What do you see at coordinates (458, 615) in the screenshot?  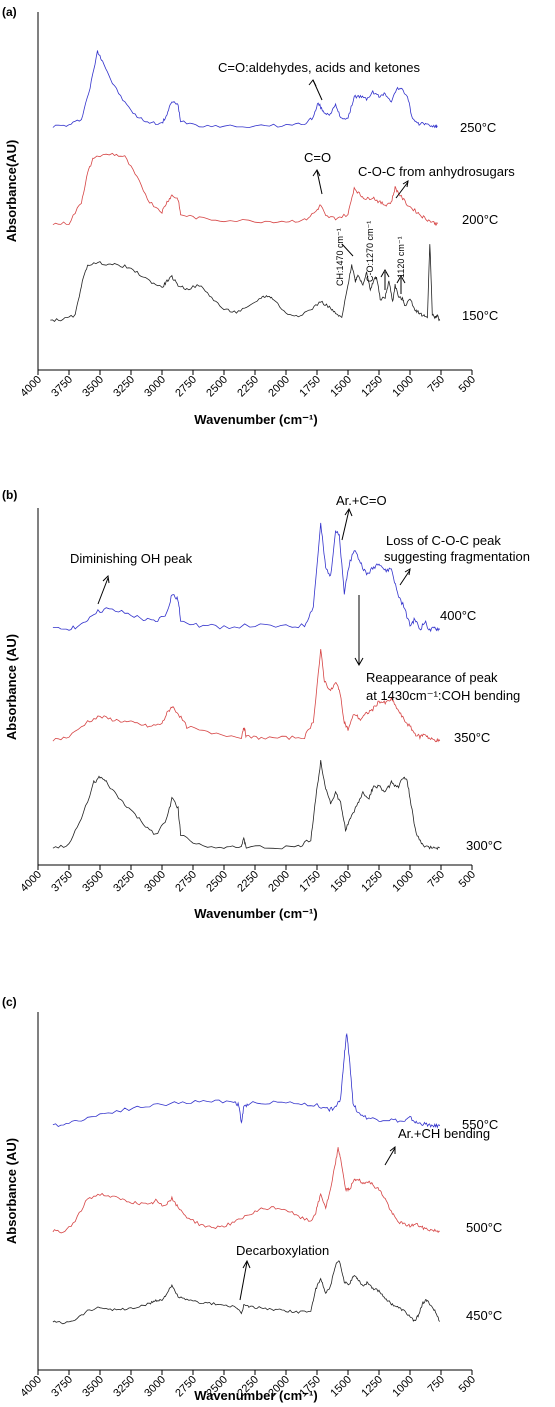 I see `series-label-400c: 400°C` at bounding box center [458, 615].